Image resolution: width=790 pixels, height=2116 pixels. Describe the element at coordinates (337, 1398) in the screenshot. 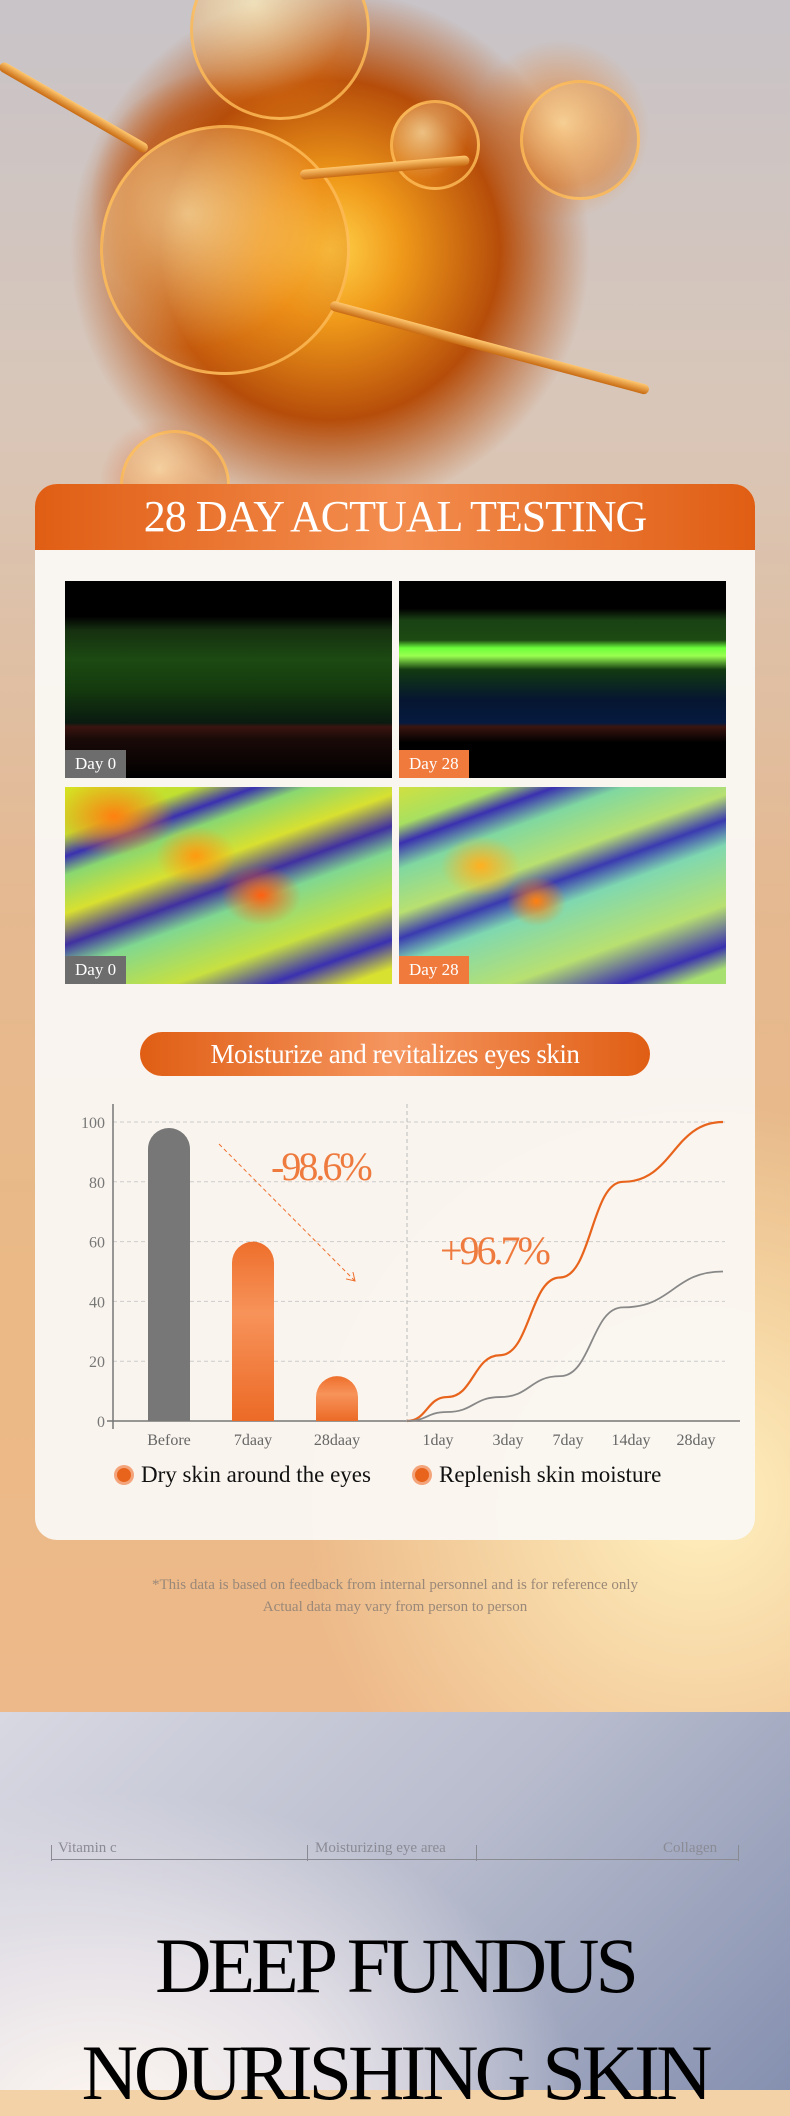

I see `bar-28daay` at that location.